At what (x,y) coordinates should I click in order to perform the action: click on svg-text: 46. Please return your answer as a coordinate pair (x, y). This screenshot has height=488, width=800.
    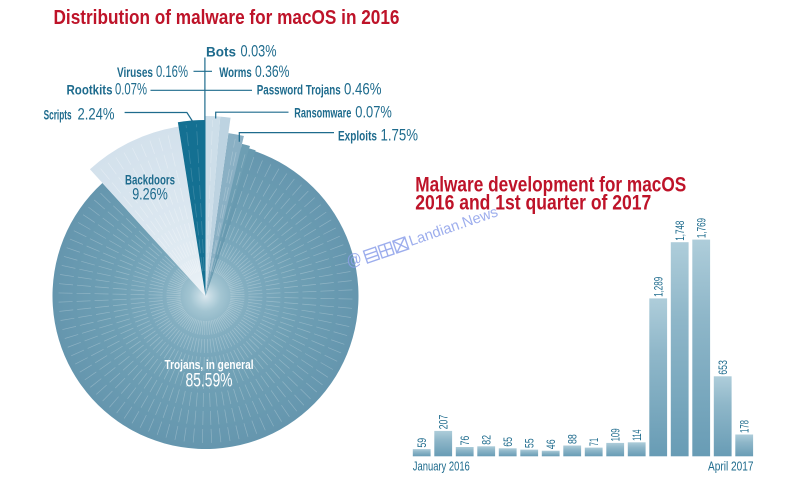
    Looking at the image, I should click on (551, 444).